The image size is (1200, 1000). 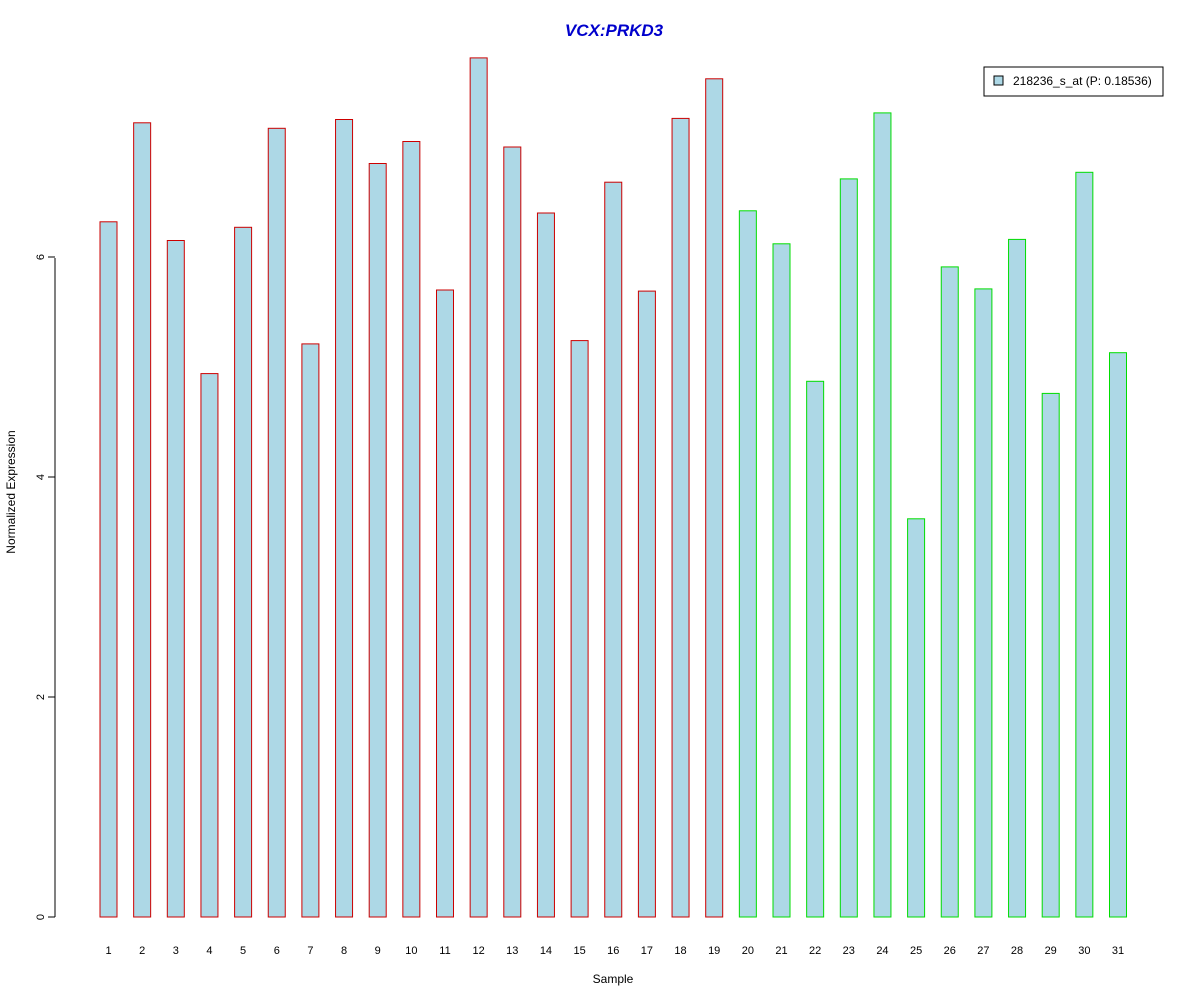 I want to click on x-tick-label: 8, so click(x=344, y=951).